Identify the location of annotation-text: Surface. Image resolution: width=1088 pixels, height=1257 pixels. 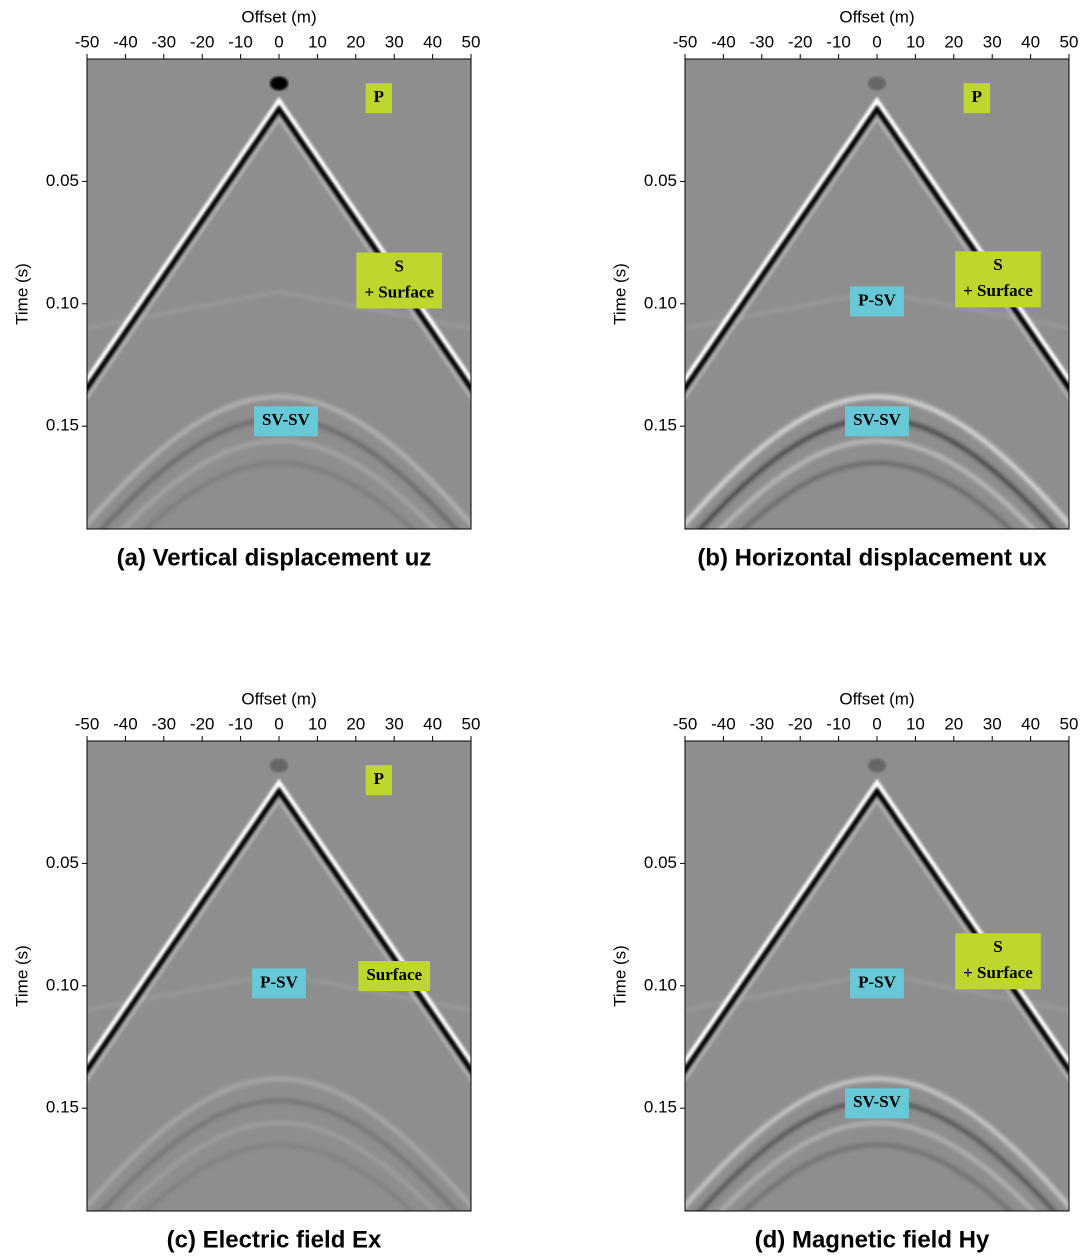
(394, 974).